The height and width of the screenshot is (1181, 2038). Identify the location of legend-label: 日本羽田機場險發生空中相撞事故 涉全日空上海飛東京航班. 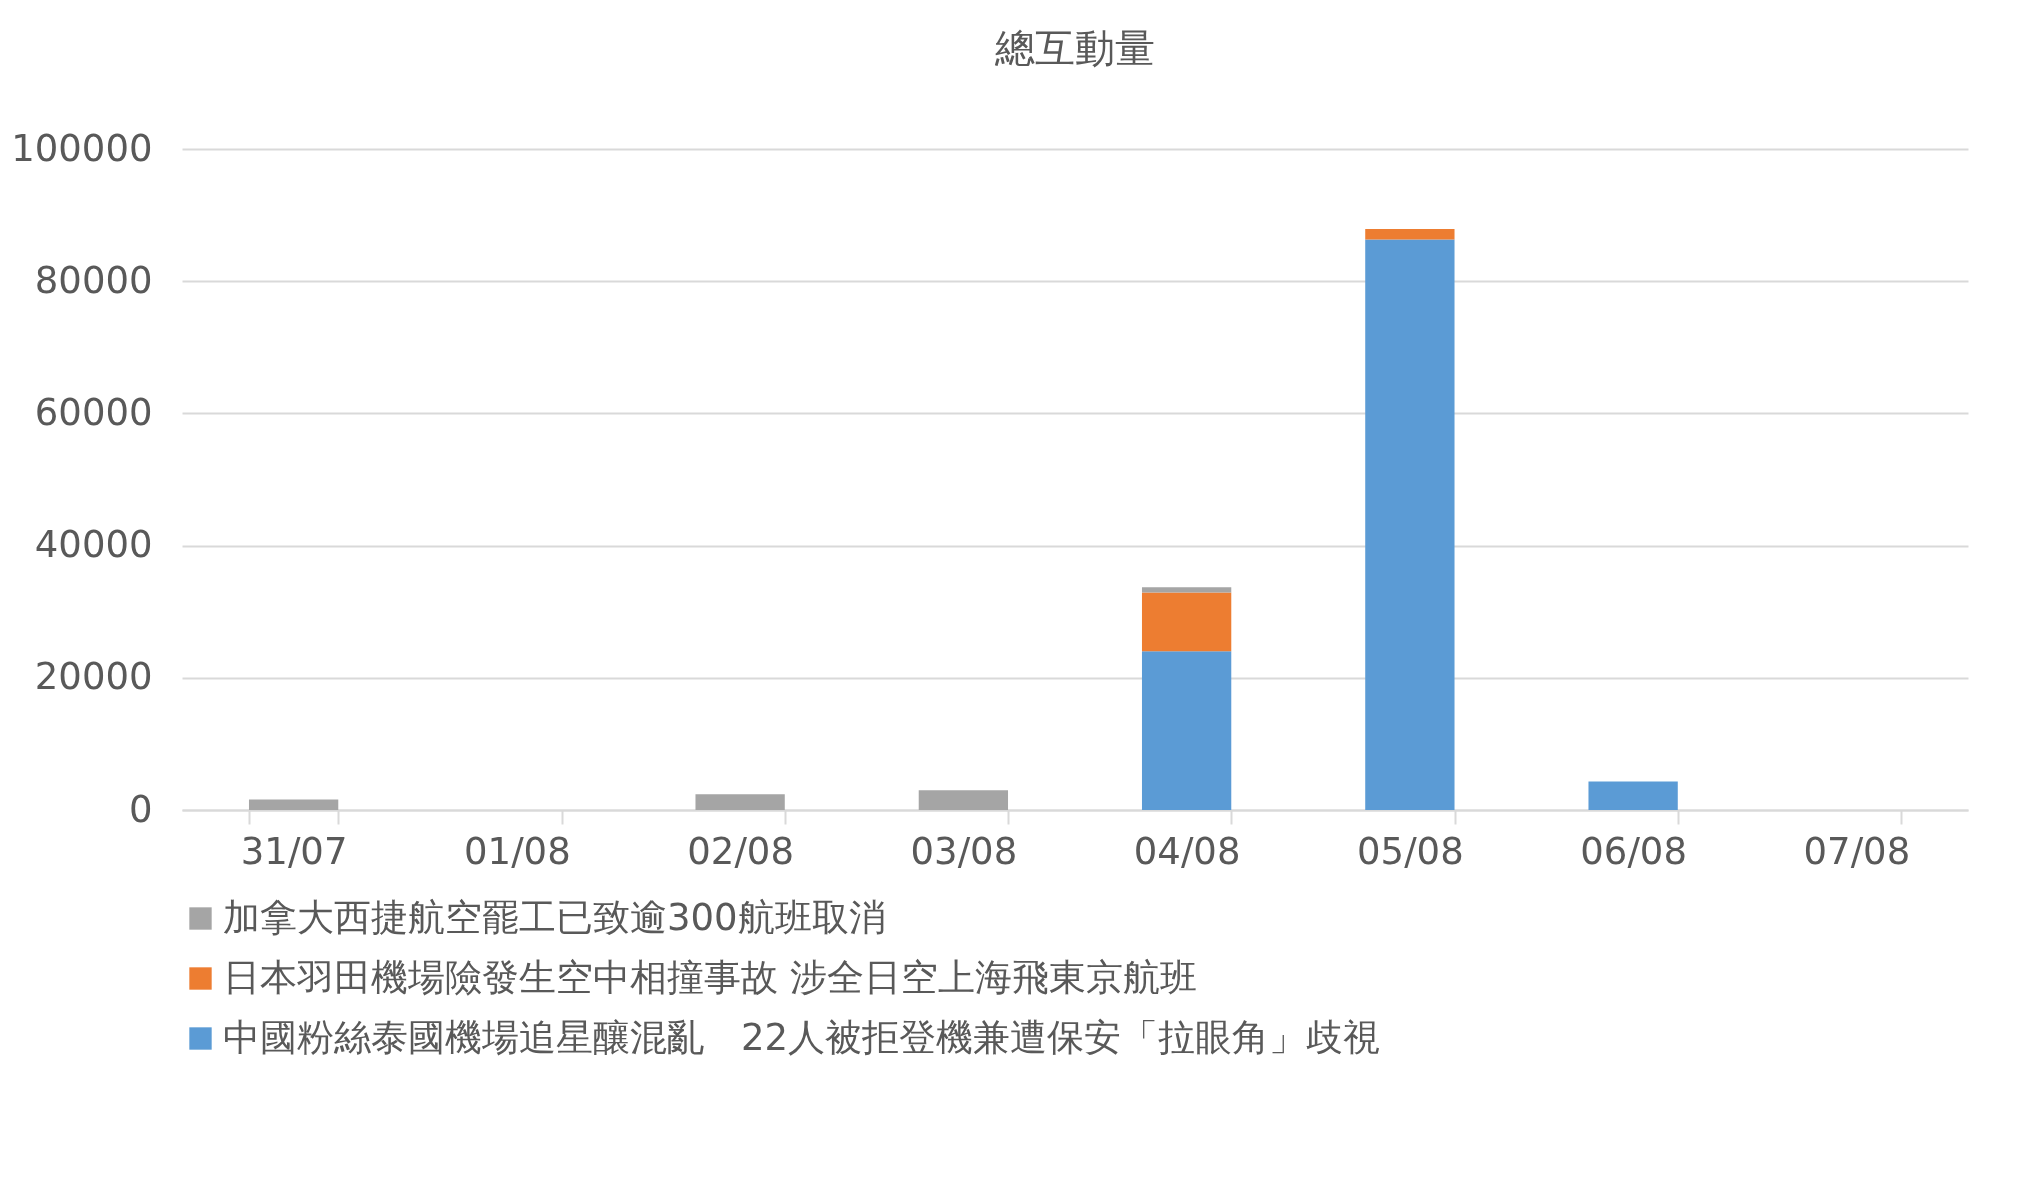
(710, 977).